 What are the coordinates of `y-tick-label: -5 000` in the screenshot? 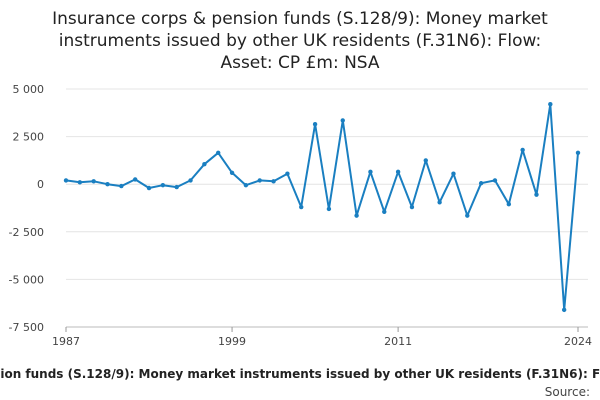 It's located at (26, 279).